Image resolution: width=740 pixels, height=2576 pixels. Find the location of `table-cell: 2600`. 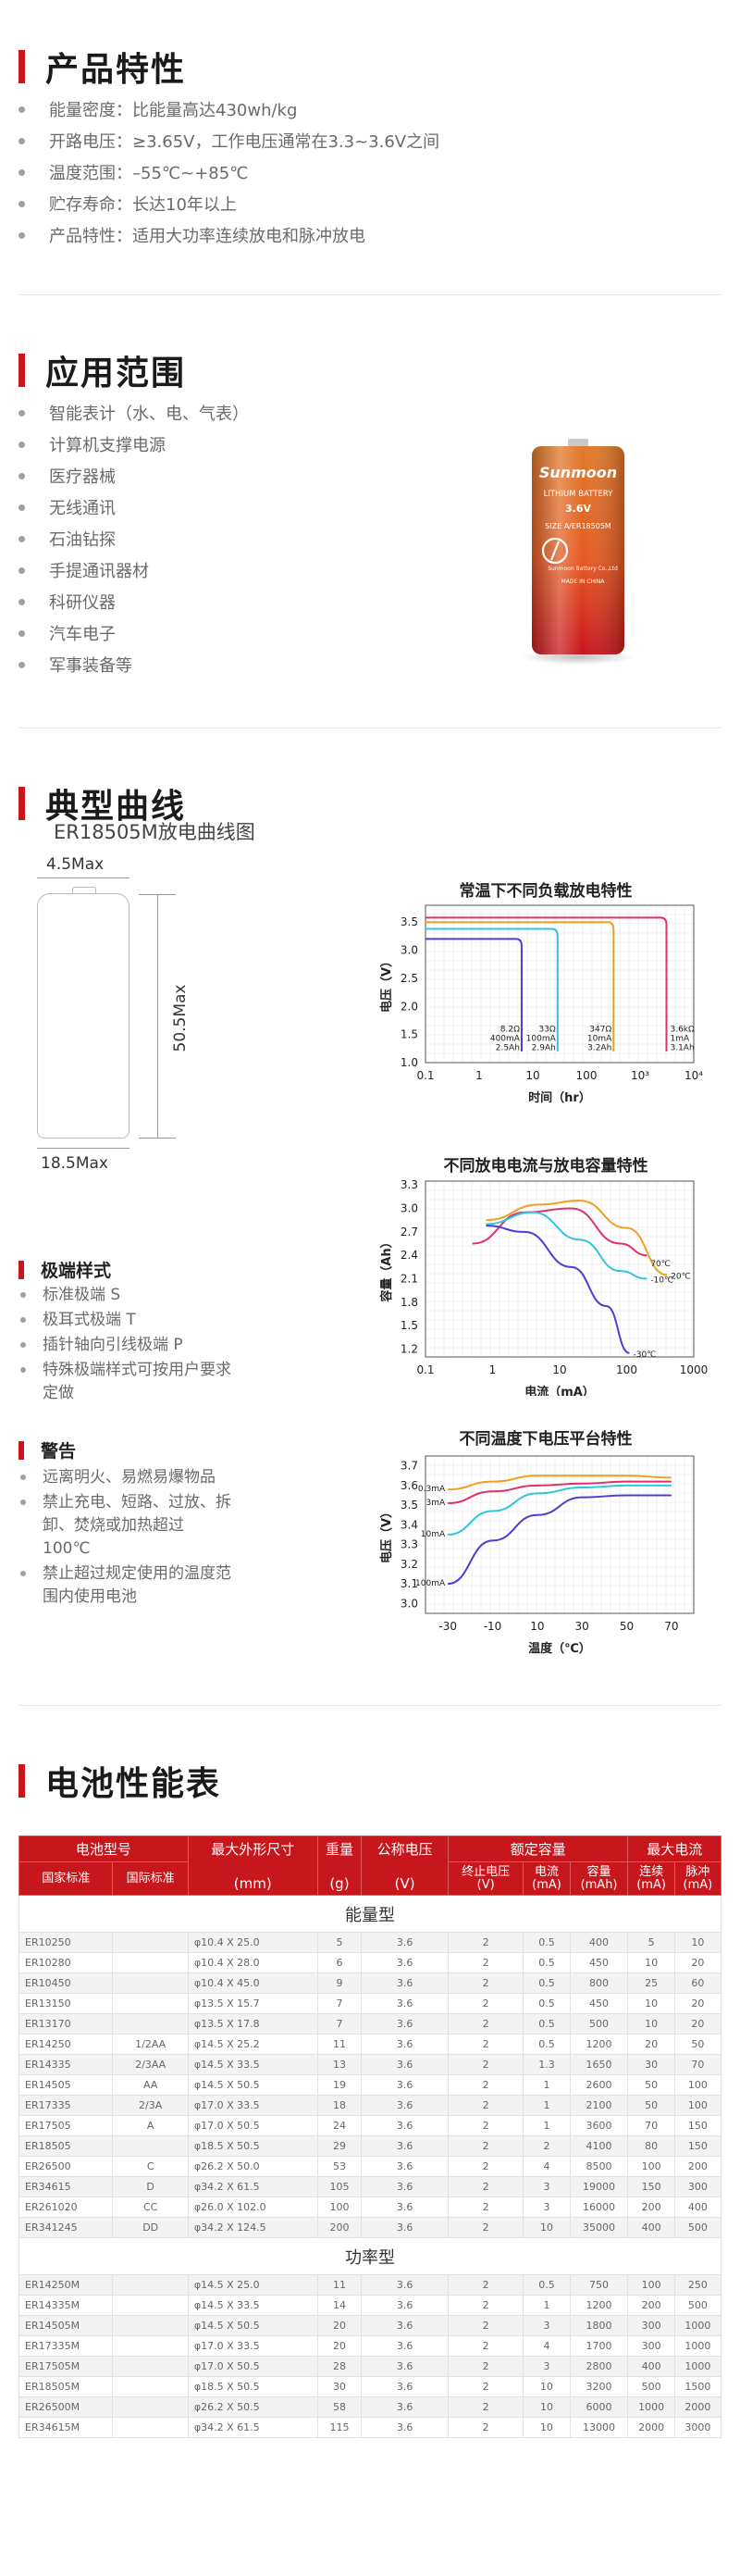

table-cell: 2600 is located at coordinates (599, 2085).